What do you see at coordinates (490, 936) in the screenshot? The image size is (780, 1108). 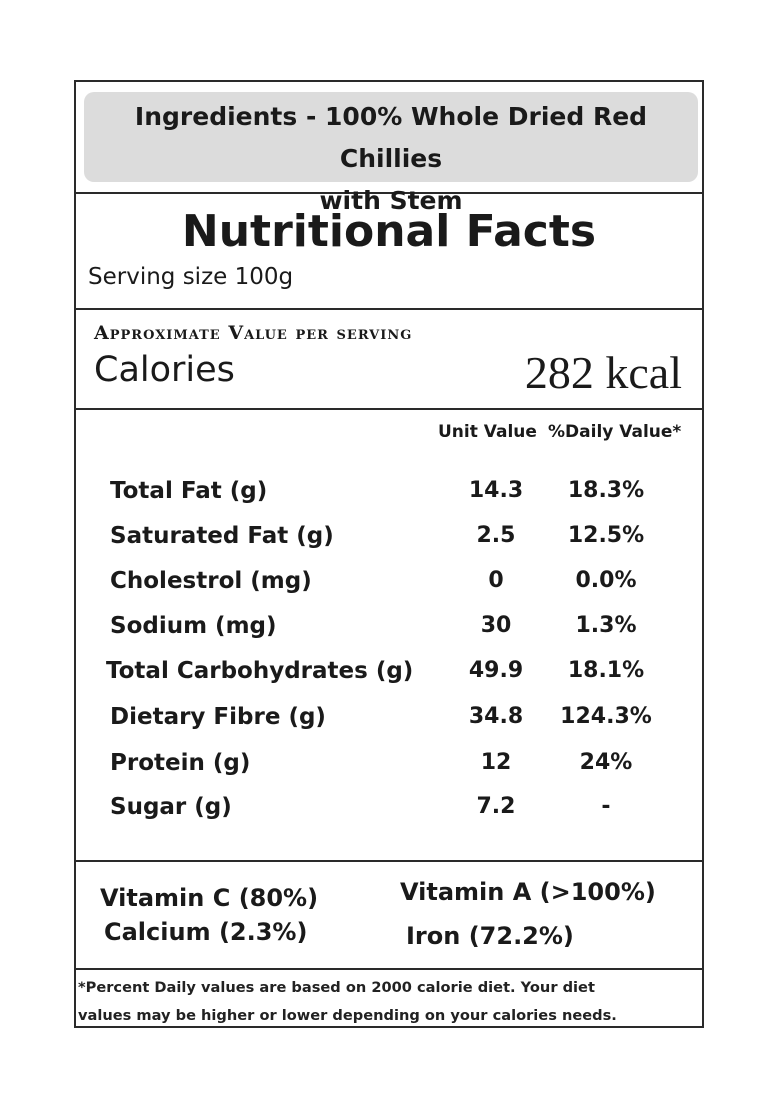 I see `iron: Iron (72.2%)` at bounding box center [490, 936].